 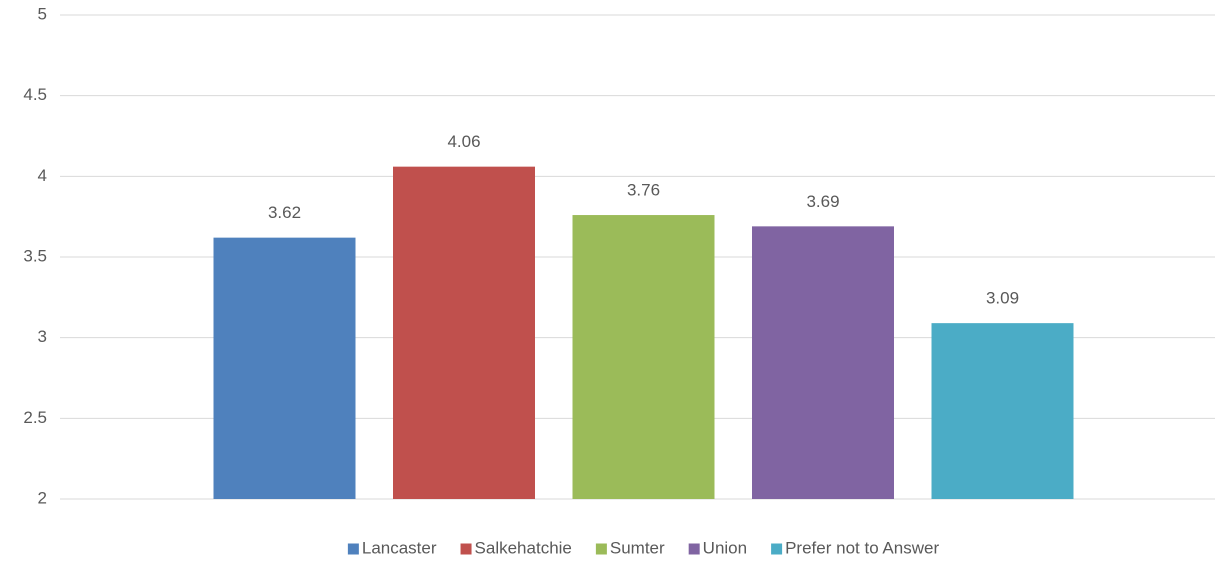 I want to click on y-tick-label: 2.5, so click(x=35, y=417).